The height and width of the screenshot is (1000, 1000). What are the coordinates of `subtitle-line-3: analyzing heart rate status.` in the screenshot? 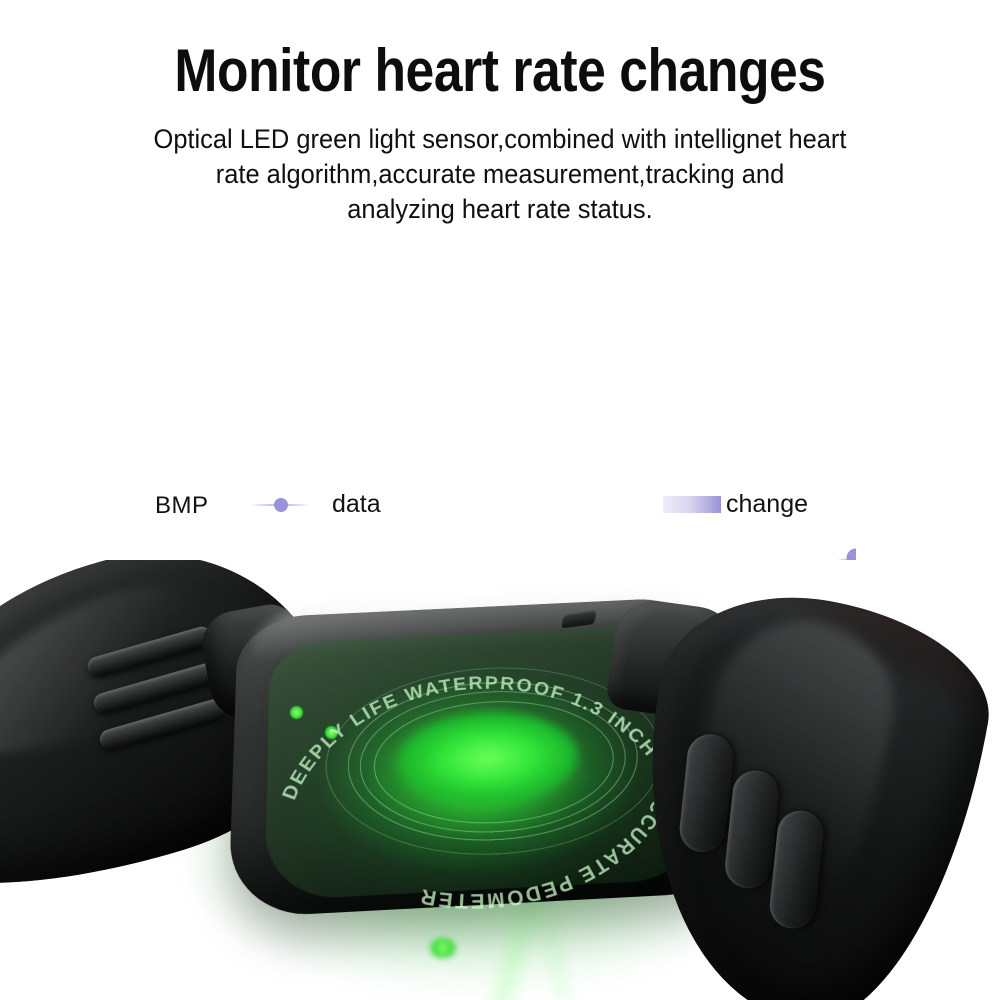 It's located at (500, 209).